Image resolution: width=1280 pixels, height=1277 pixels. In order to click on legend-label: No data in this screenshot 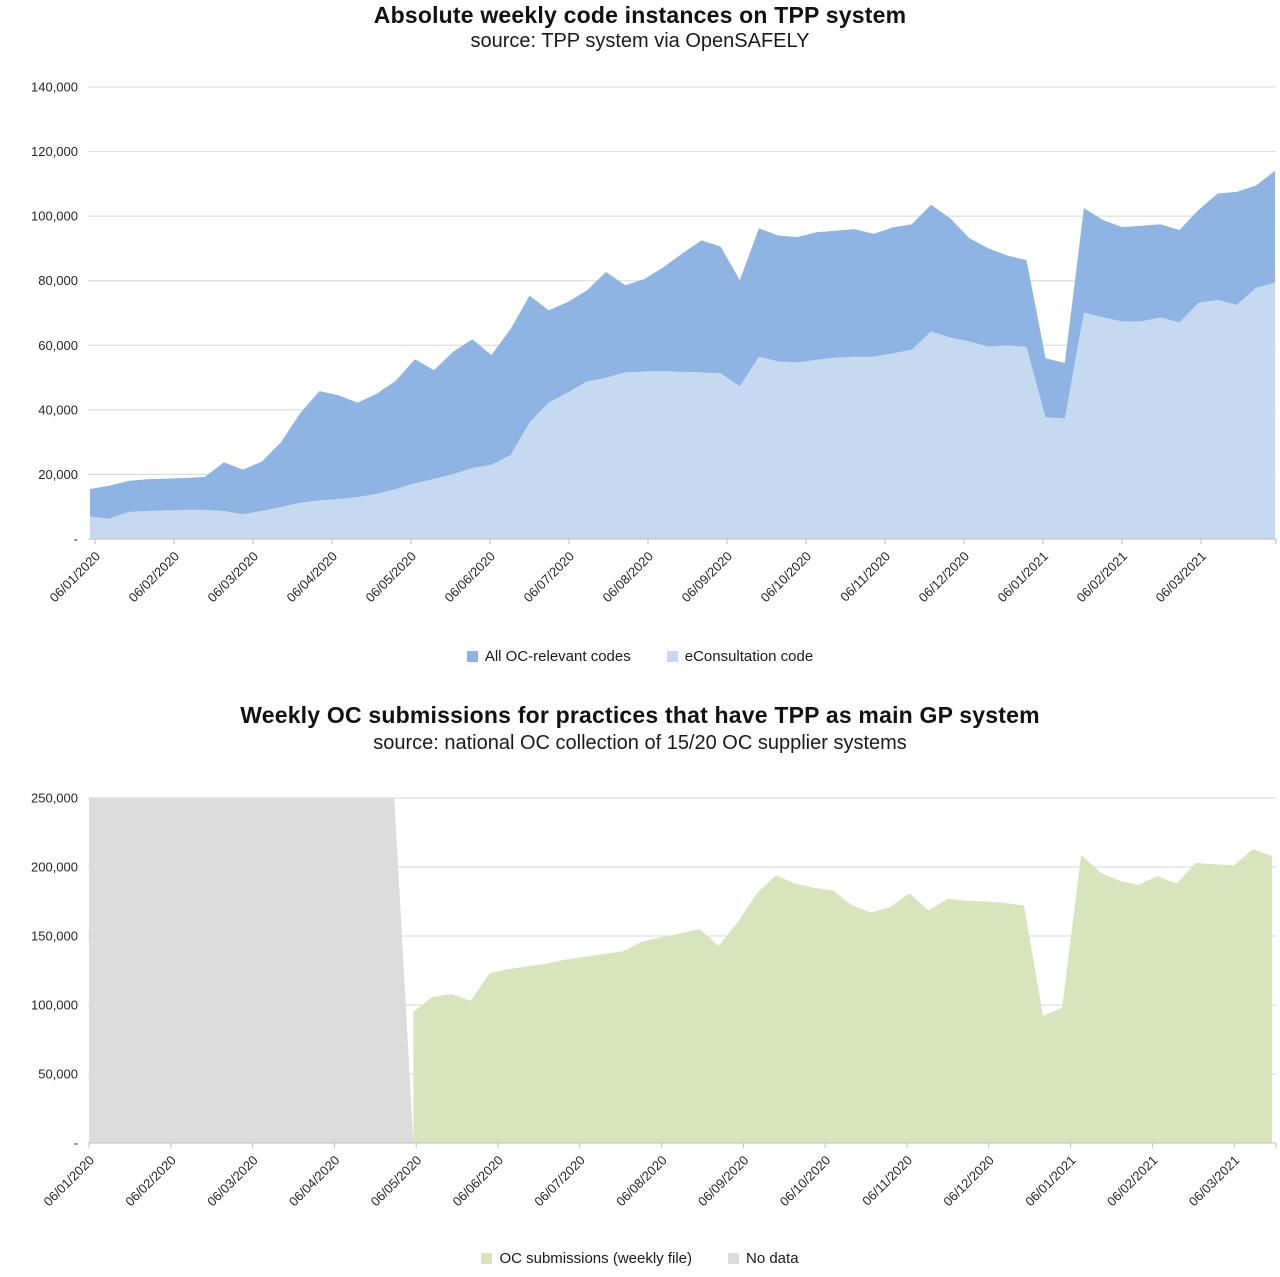, I will do `click(772, 1258)`.